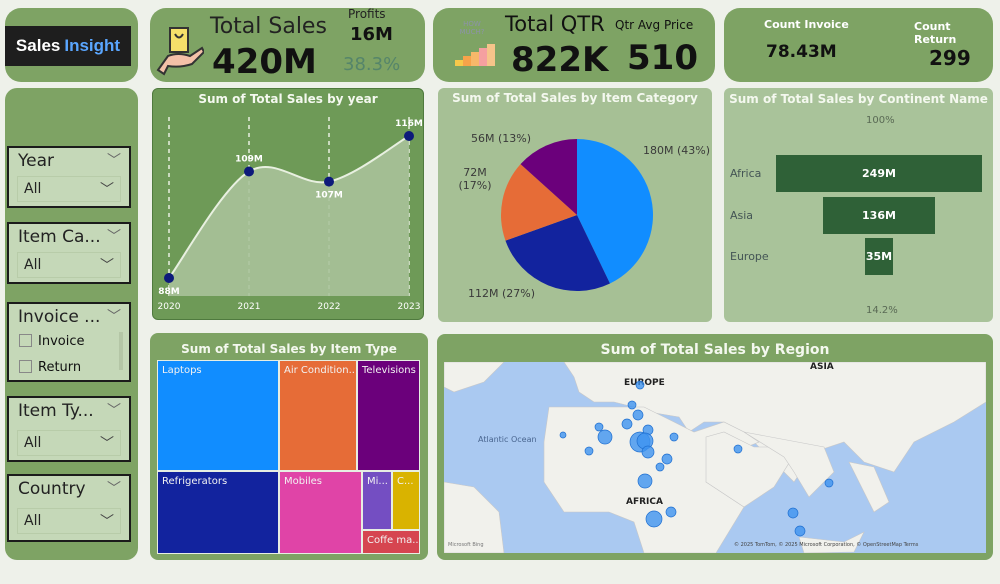 The width and height of the screenshot is (1000, 584). What do you see at coordinates (51, 341) in the screenshot?
I see `checkbox-invoice: Invoice` at bounding box center [51, 341].